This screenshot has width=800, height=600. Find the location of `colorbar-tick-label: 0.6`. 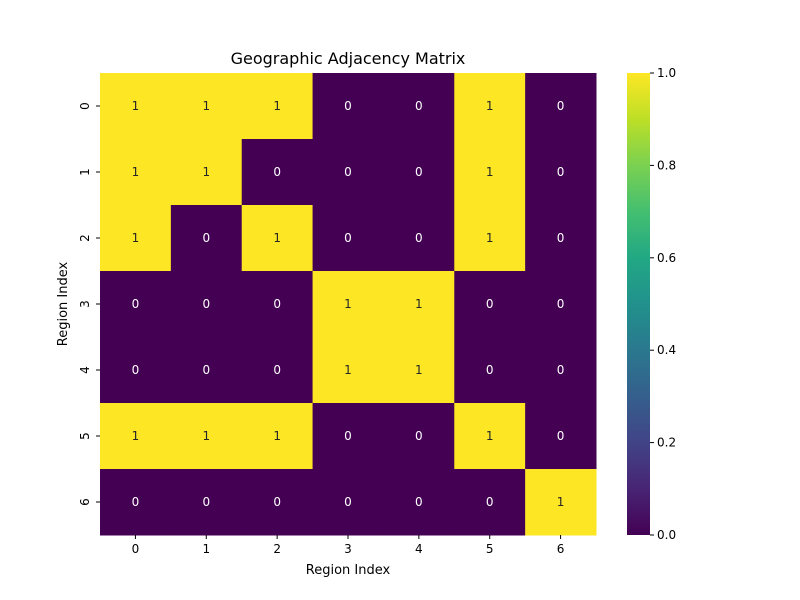

colorbar-tick-label: 0.6 is located at coordinates (666, 258).